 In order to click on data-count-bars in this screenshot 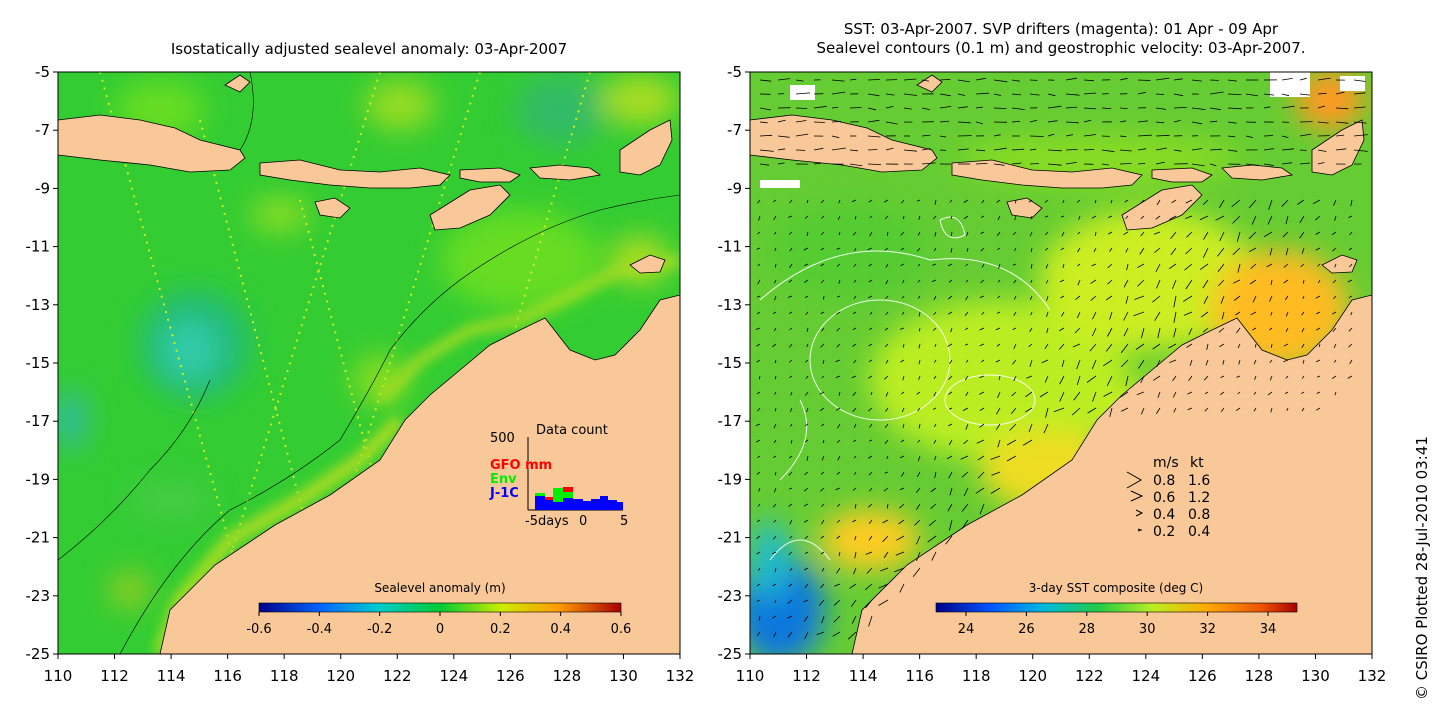, I will do `click(579, 498)`.